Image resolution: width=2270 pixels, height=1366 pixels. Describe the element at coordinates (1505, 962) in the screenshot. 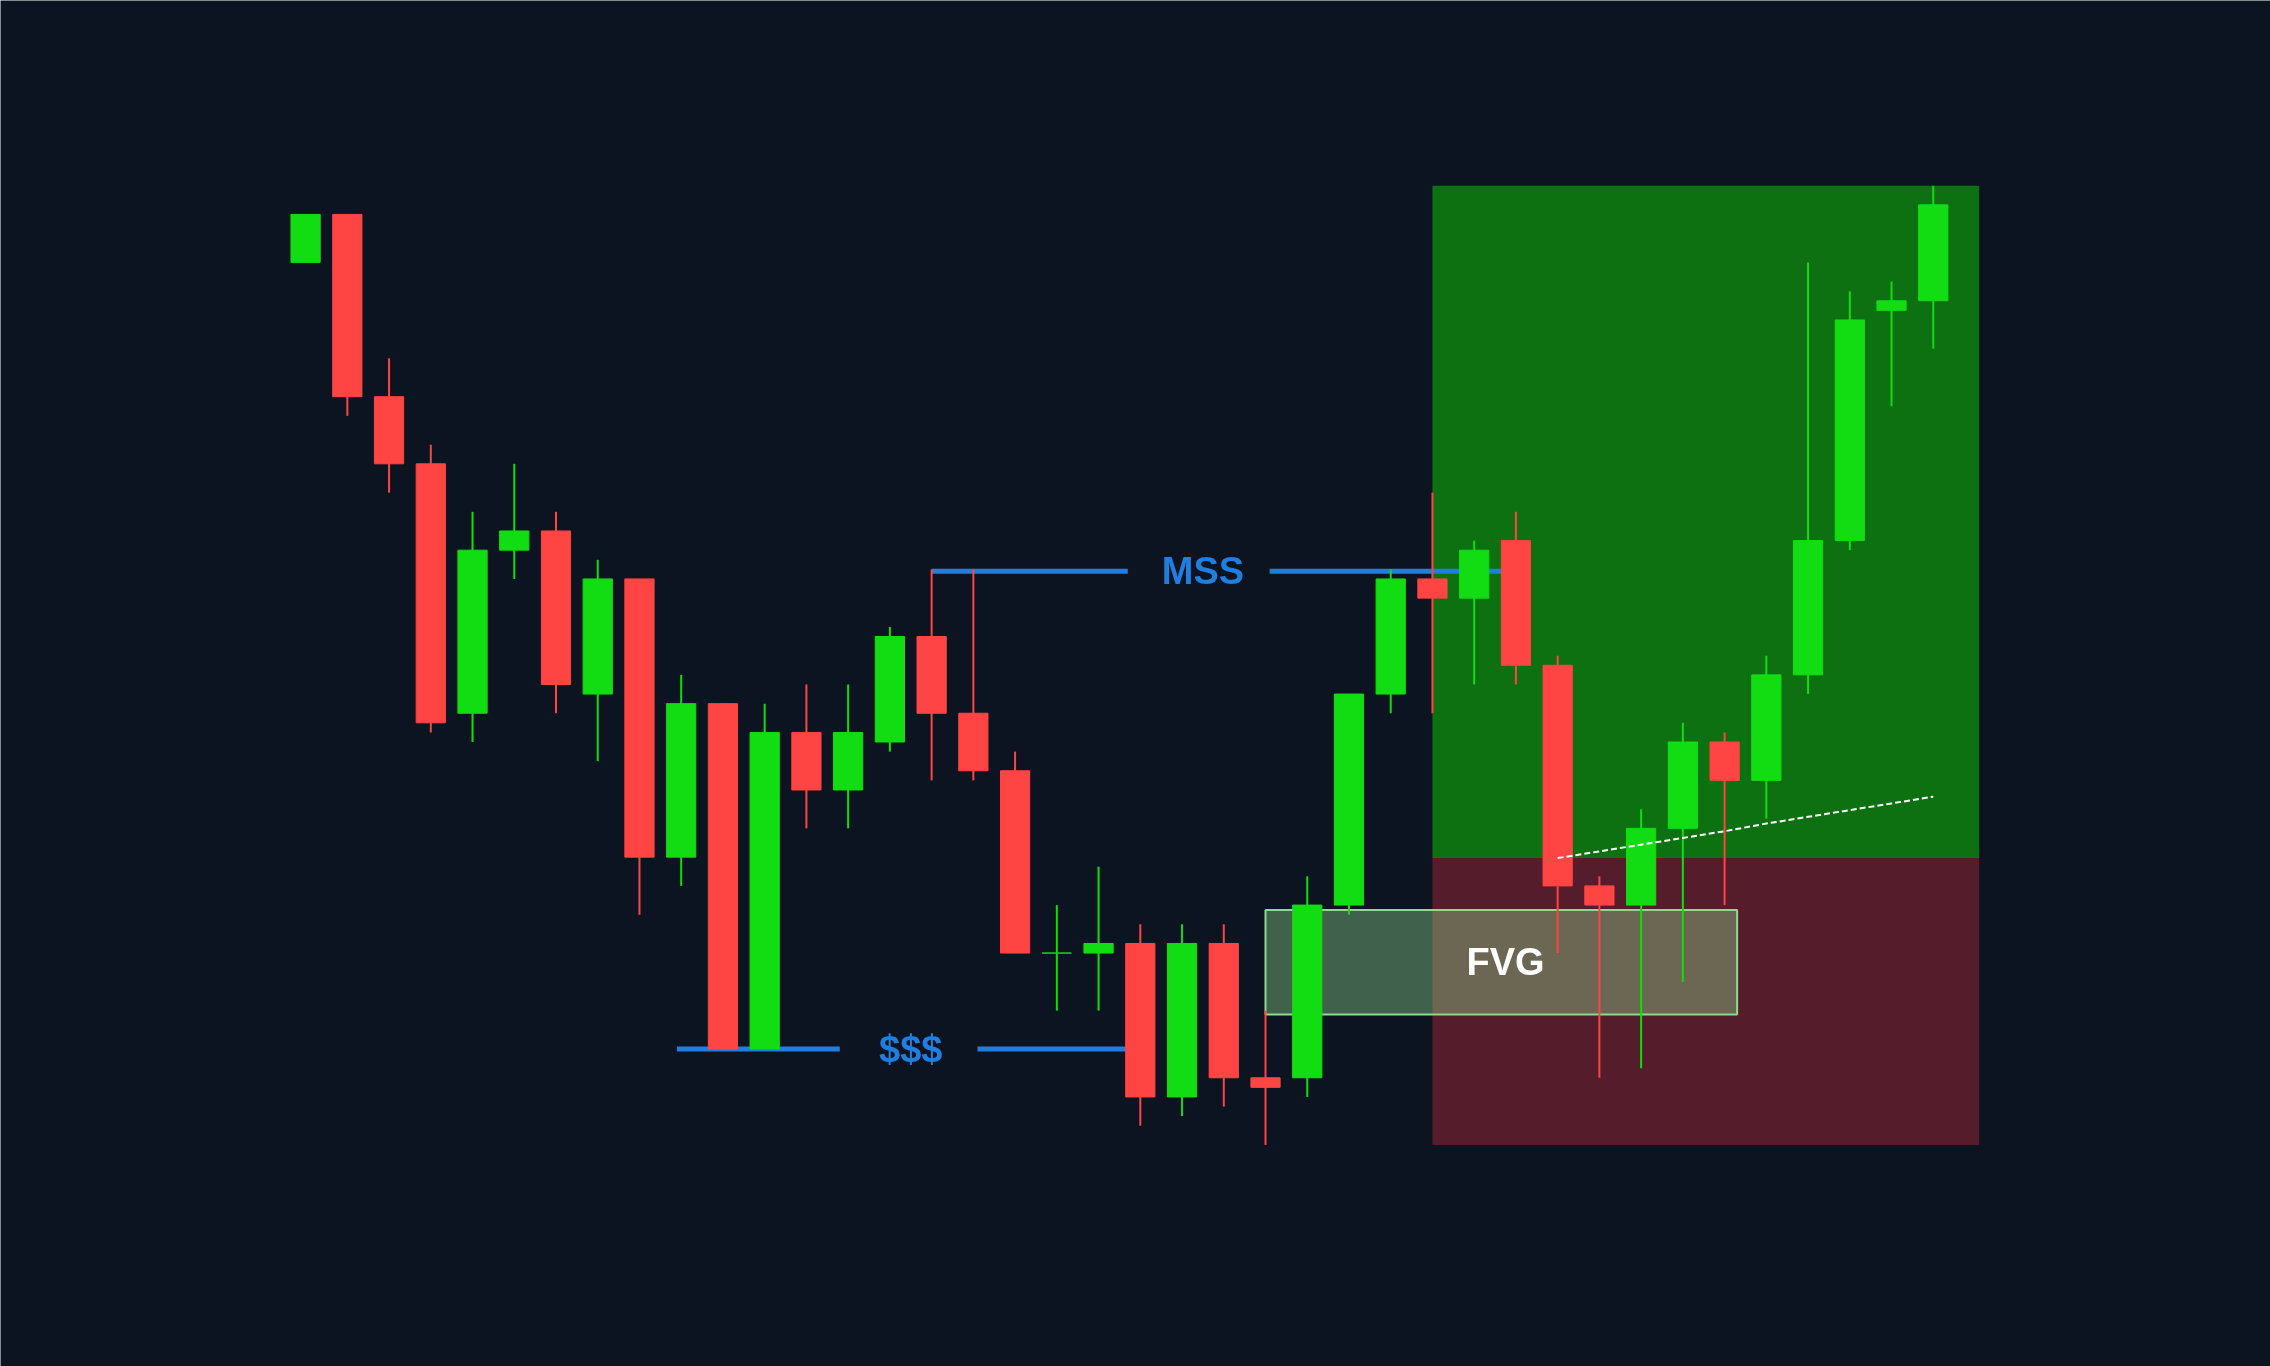

I see `band-label: FVG` at that location.